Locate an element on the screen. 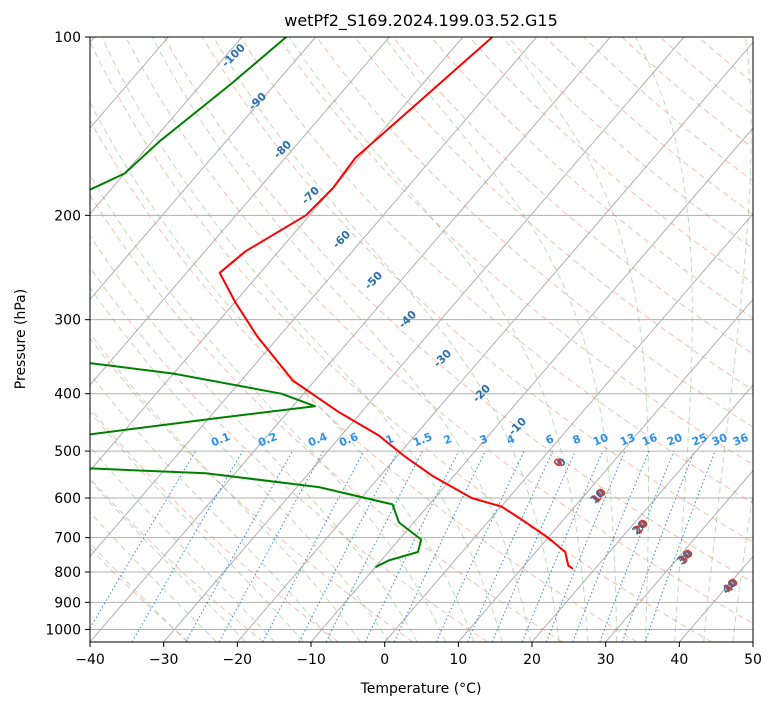 This screenshot has height=708, width=775. y-tick-label: 300 is located at coordinates (67, 321).